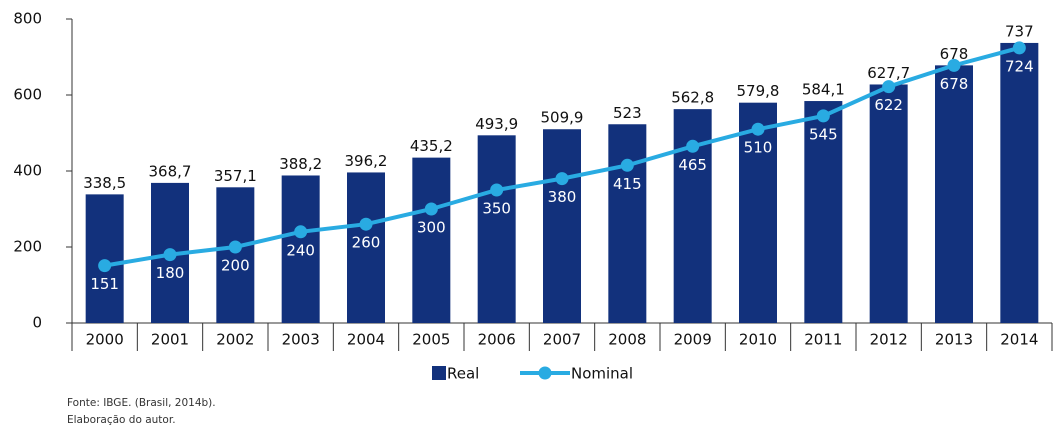 This screenshot has height=428, width=1054. I want to click on bar-value-label: 579,8, so click(758, 91).